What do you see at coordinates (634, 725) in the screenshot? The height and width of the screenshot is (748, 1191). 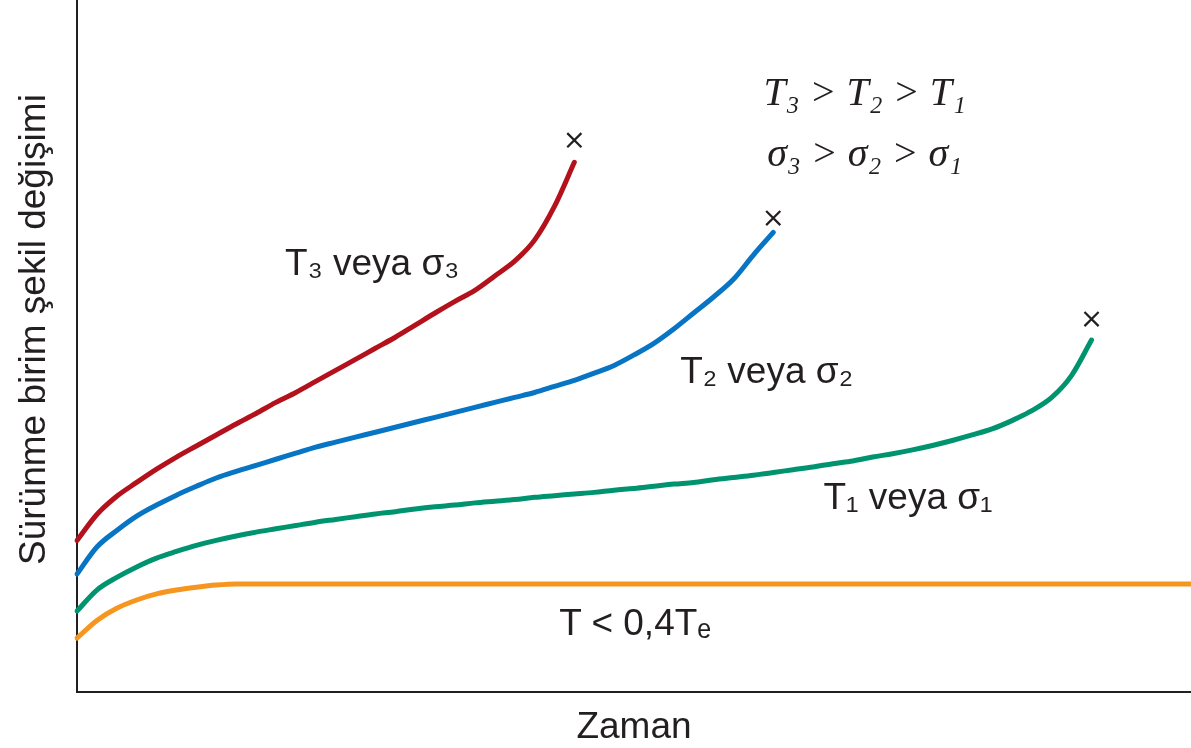 I see `x-axis-title: Zaman` at bounding box center [634, 725].